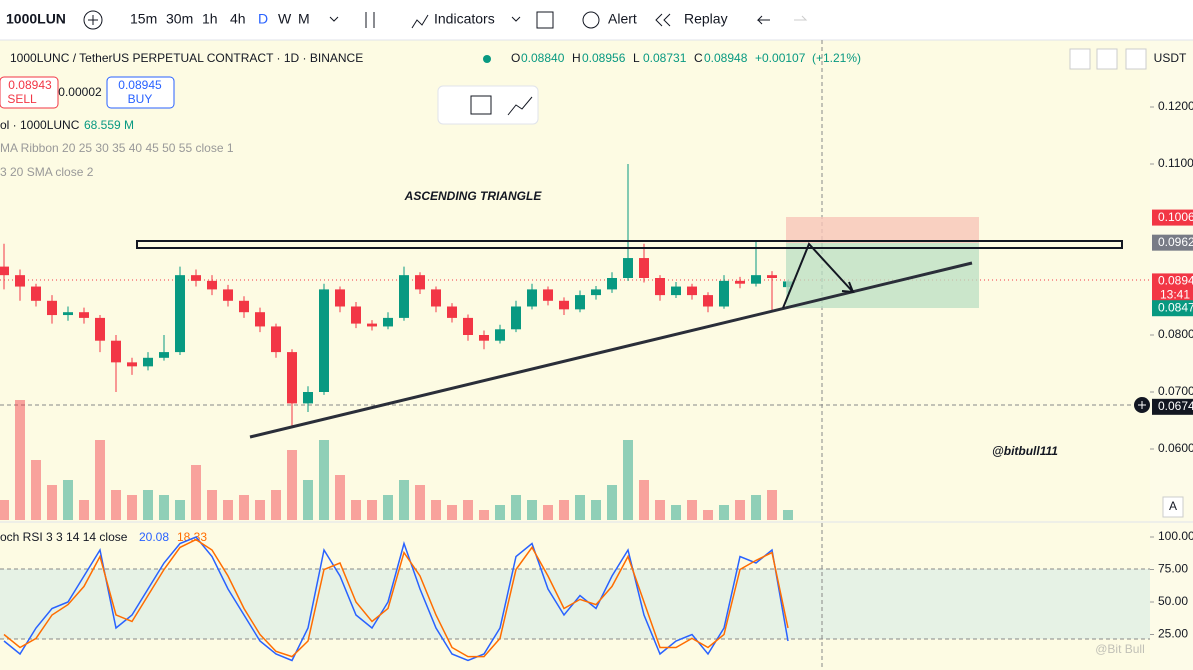  What do you see at coordinates (464, 19) in the screenshot?
I see `indicators-button: Indicators` at bounding box center [464, 19].